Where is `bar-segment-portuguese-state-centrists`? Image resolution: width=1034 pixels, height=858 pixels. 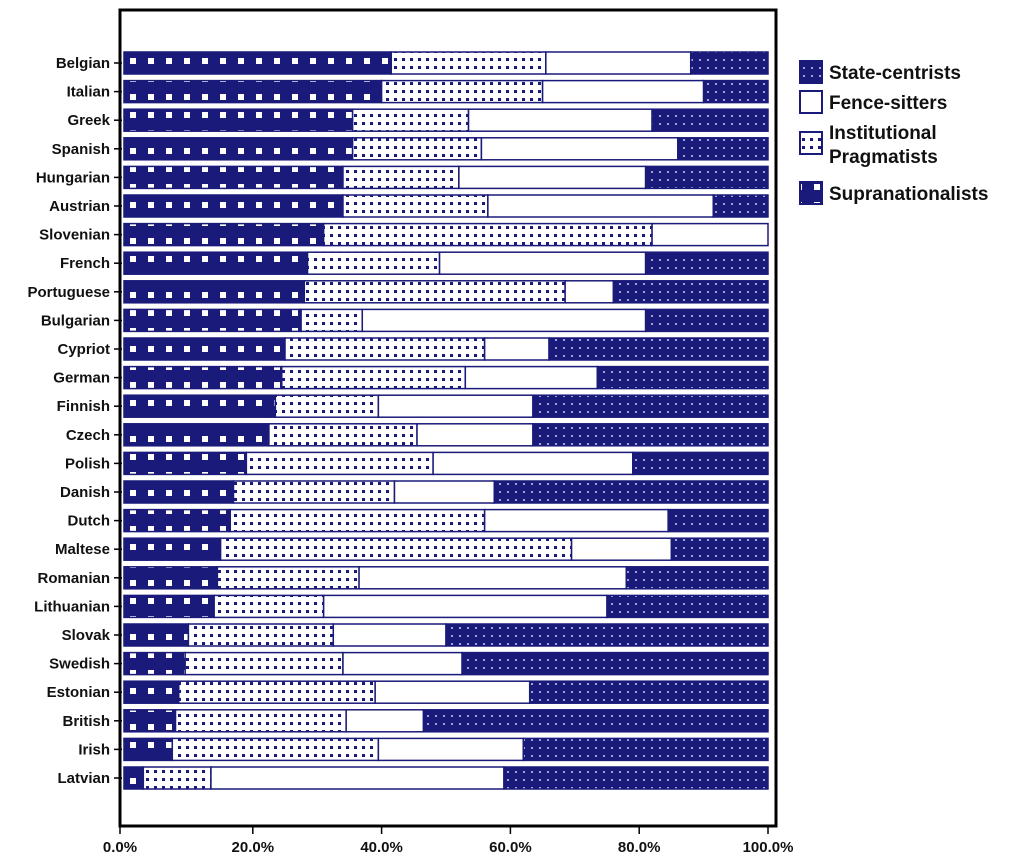
bar-segment-portuguese-state-centrists is located at coordinates (690, 292).